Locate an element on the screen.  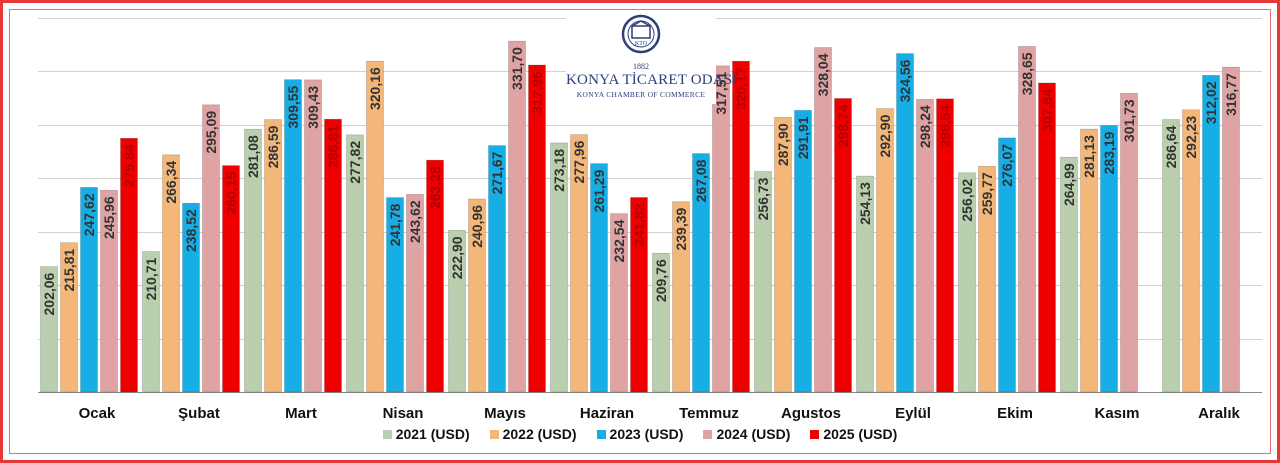
legend-item: 2025 (USD) is located at coordinates (853, 434).